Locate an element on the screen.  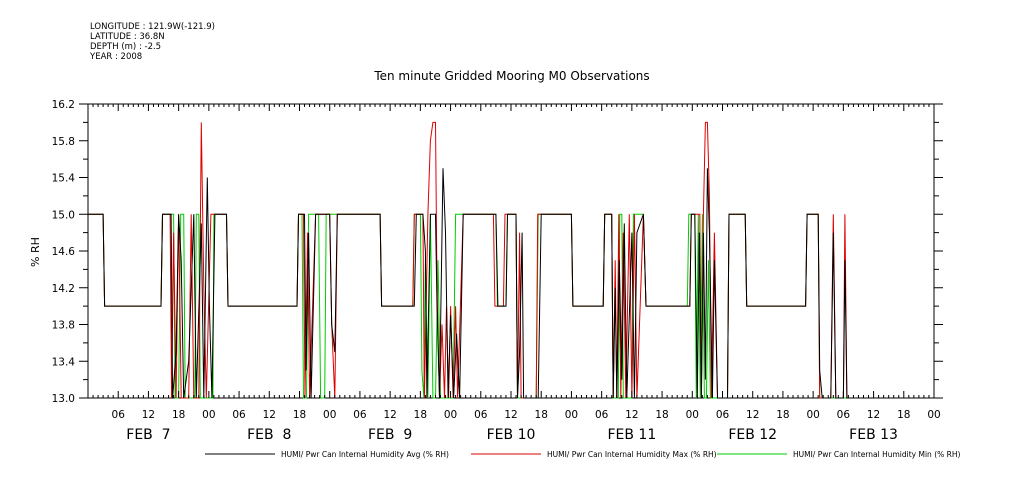
y-tick-label: 15.0 is located at coordinates (63, 215).